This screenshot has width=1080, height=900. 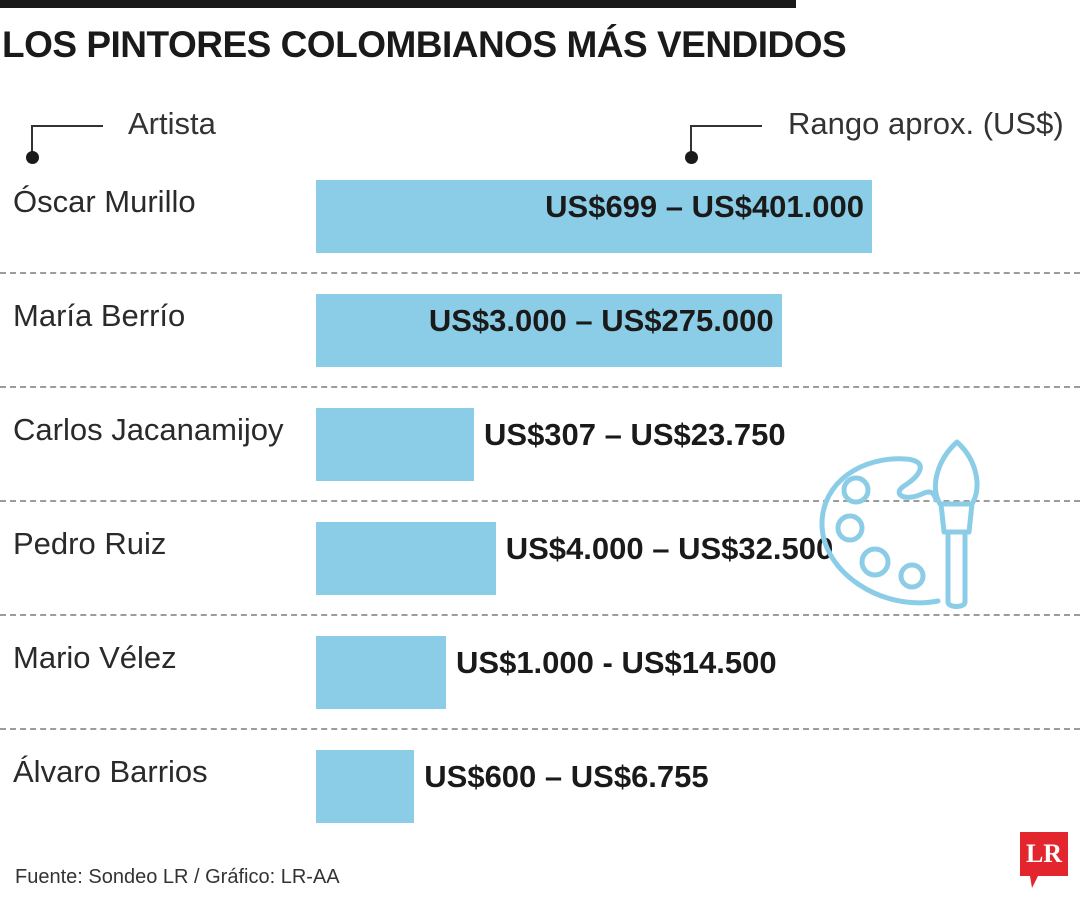 I want to click on chart-row: Mario Vélez US$1.000 - US$14.500, so click(x=540, y=683).